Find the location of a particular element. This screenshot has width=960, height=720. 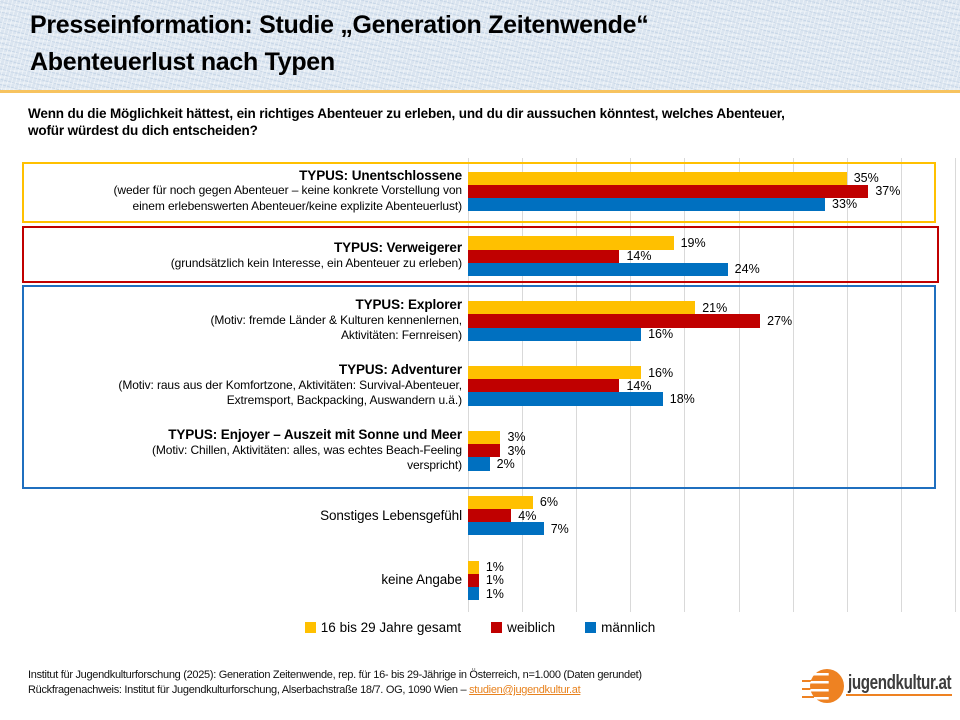

logo-underline is located at coordinates (899, 695).